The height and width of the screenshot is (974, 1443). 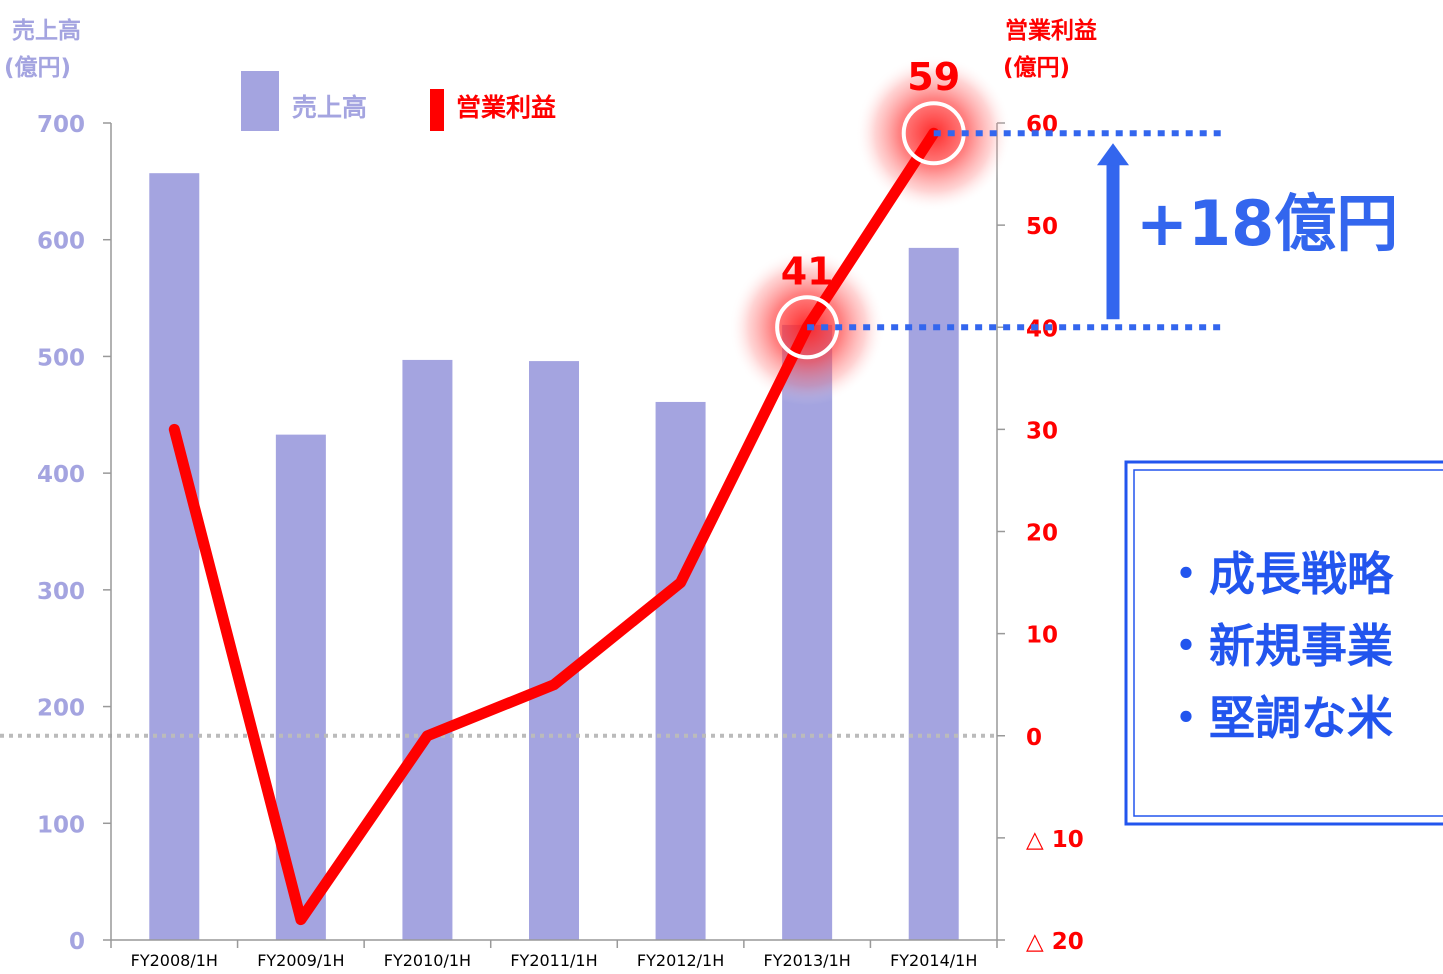 I want to click on right-tick-label-1: △ 10, so click(x=1055, y=840).